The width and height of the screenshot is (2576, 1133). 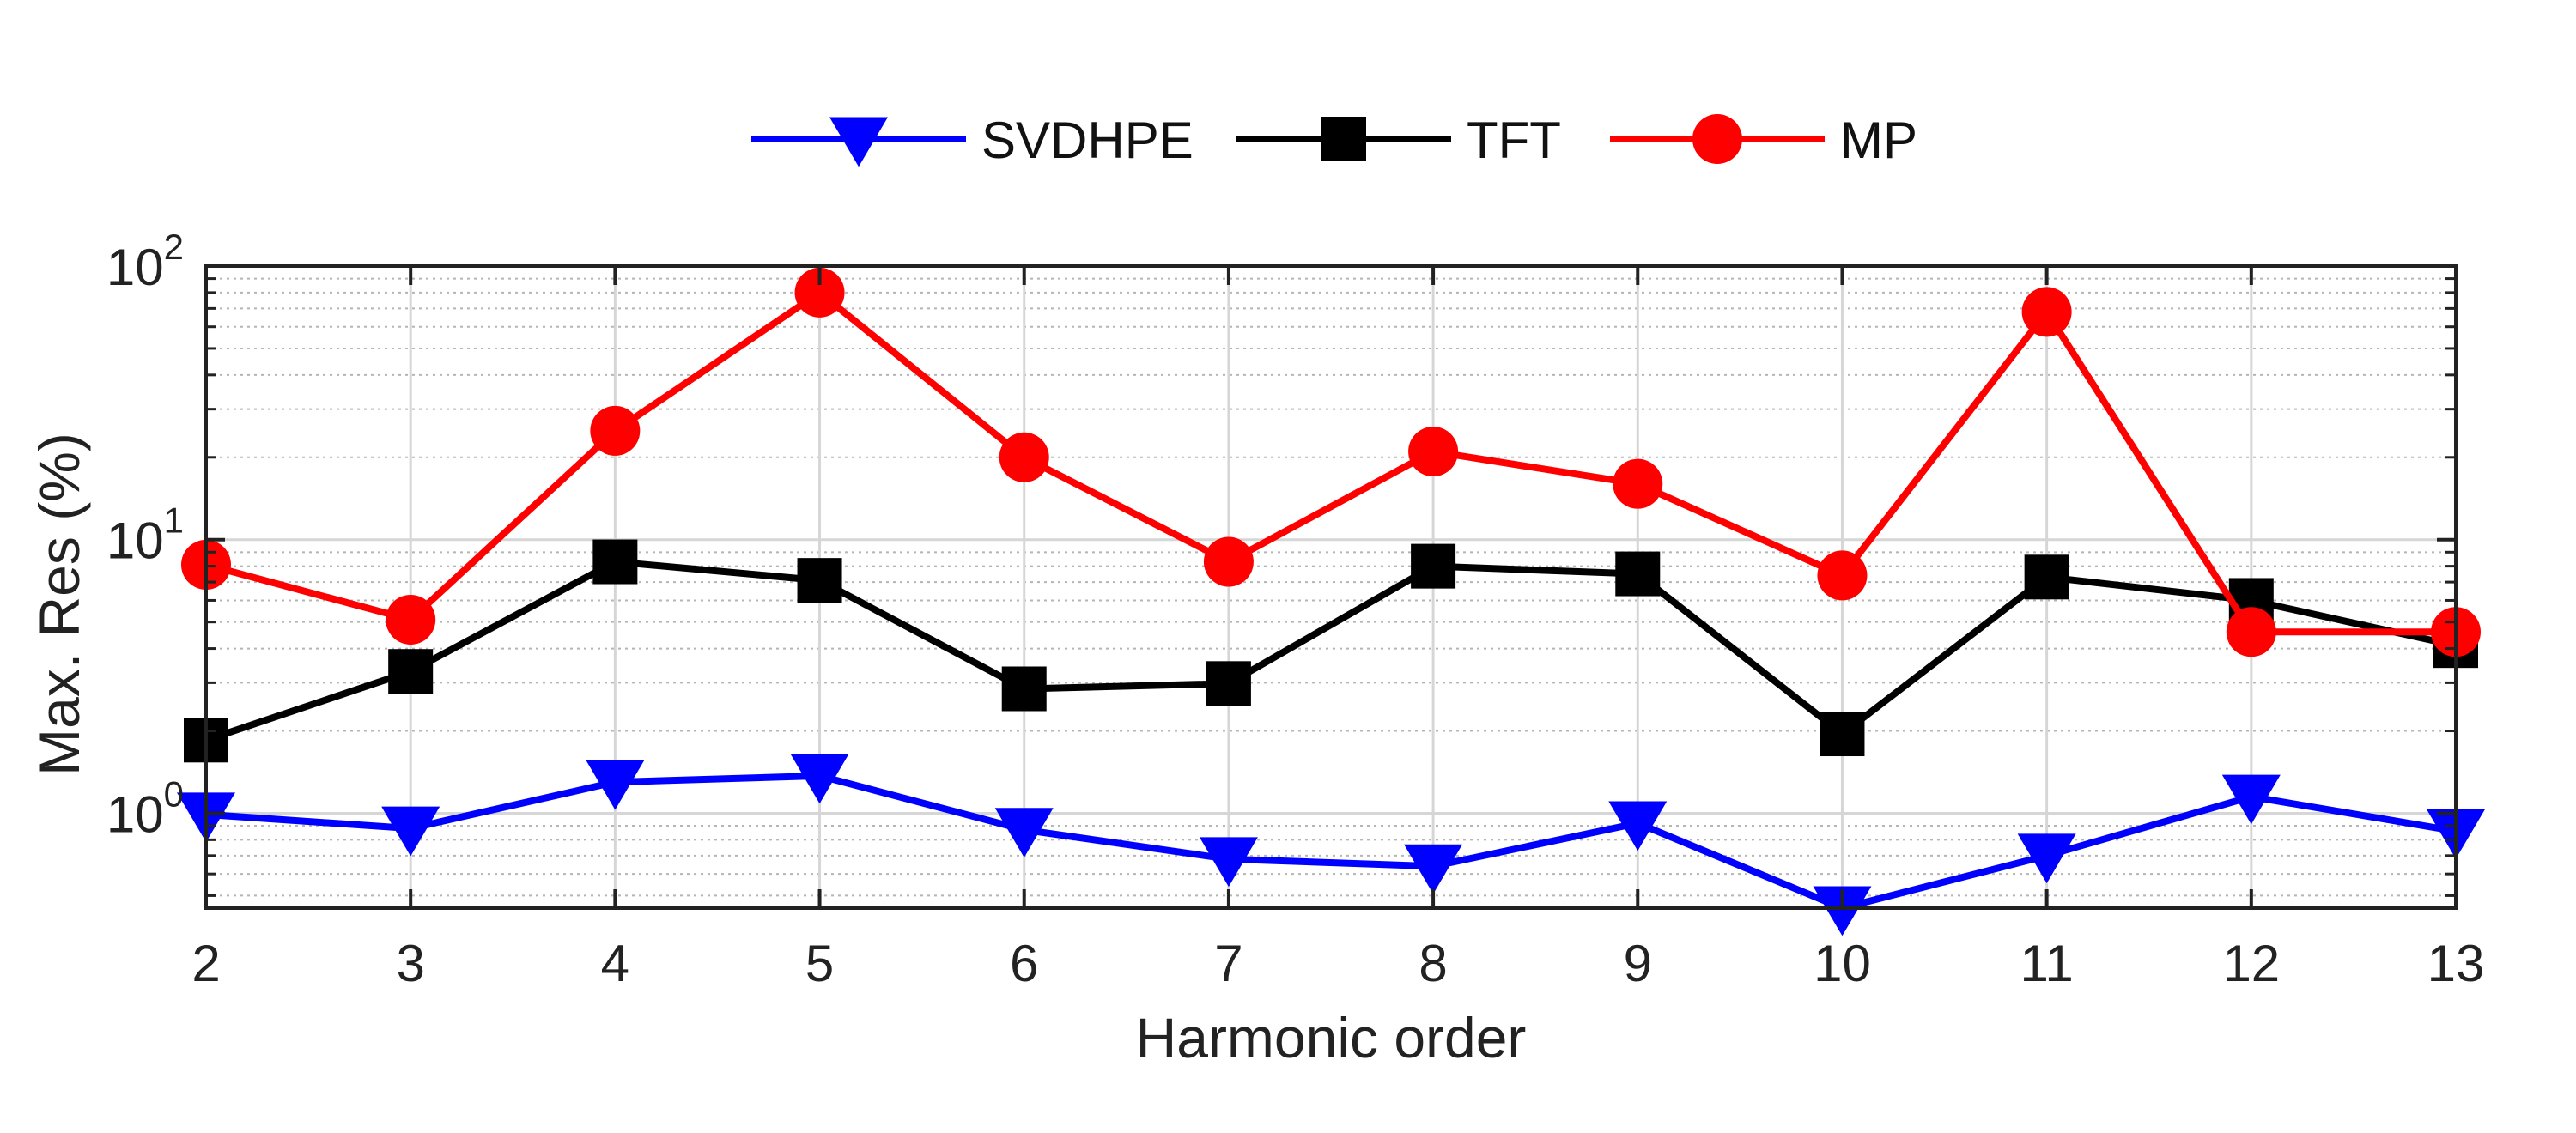 I want to click on x-tick-label: 8, so click(x=1433, y=963).